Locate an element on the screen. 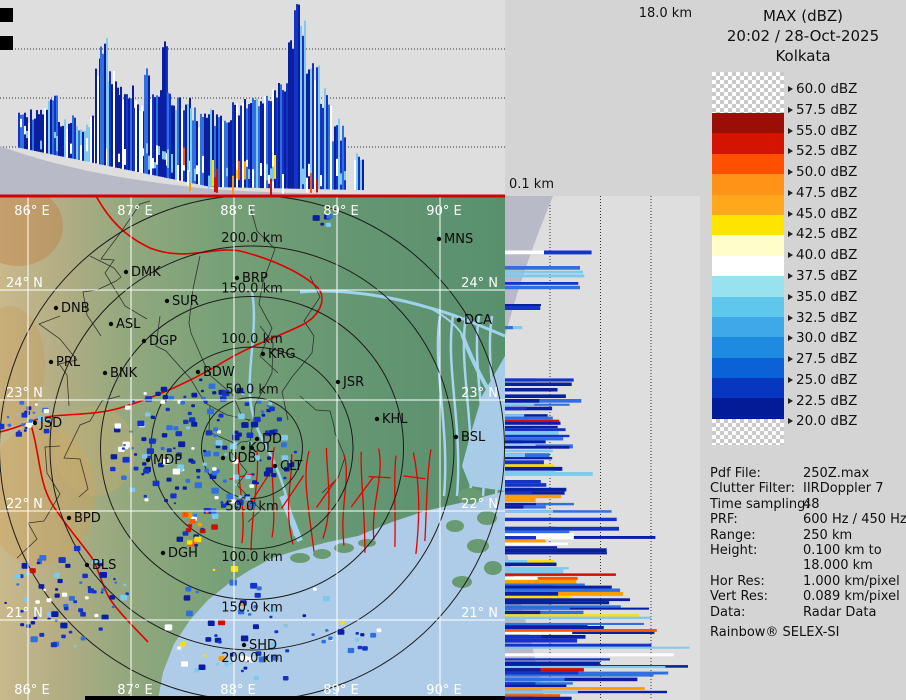  metadata-label: Time sampling: is located at coordinates (760, 504).